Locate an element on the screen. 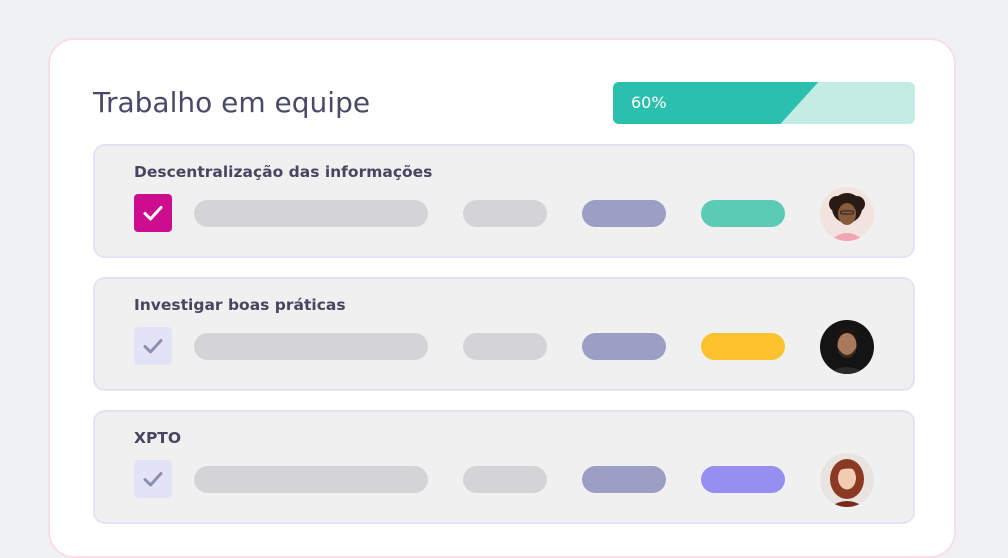  progress-label: 60% is located at coordinates (649, 102).